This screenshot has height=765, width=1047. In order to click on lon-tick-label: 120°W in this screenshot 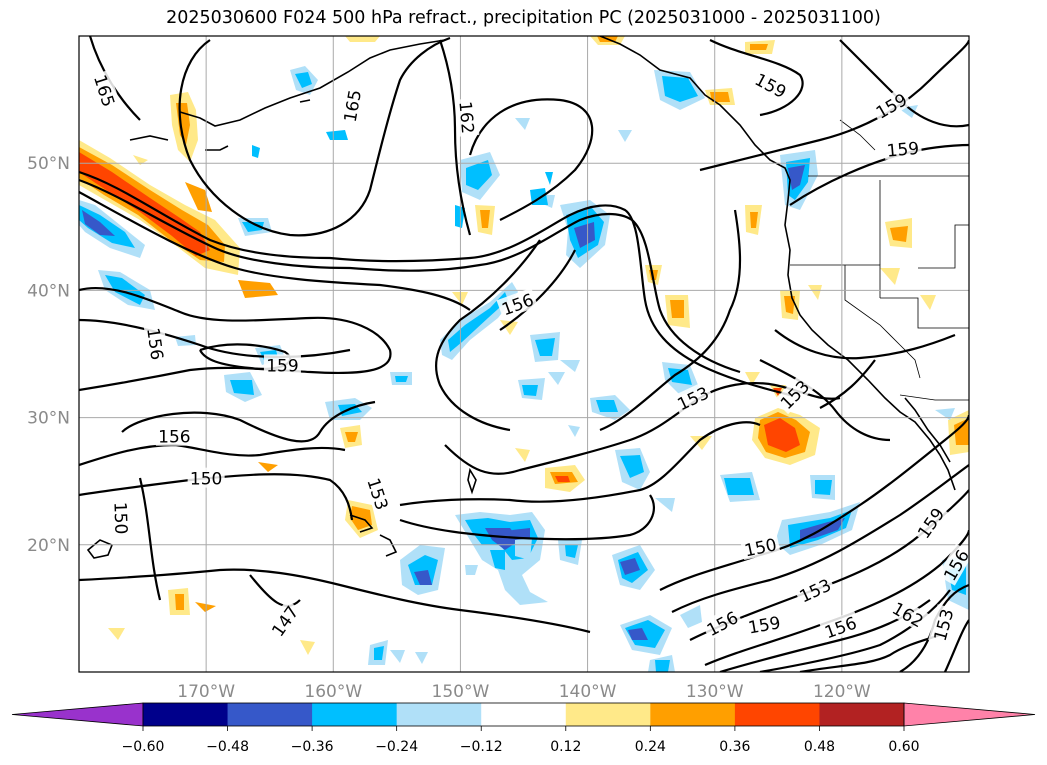, I will do `click(842, 692)`.